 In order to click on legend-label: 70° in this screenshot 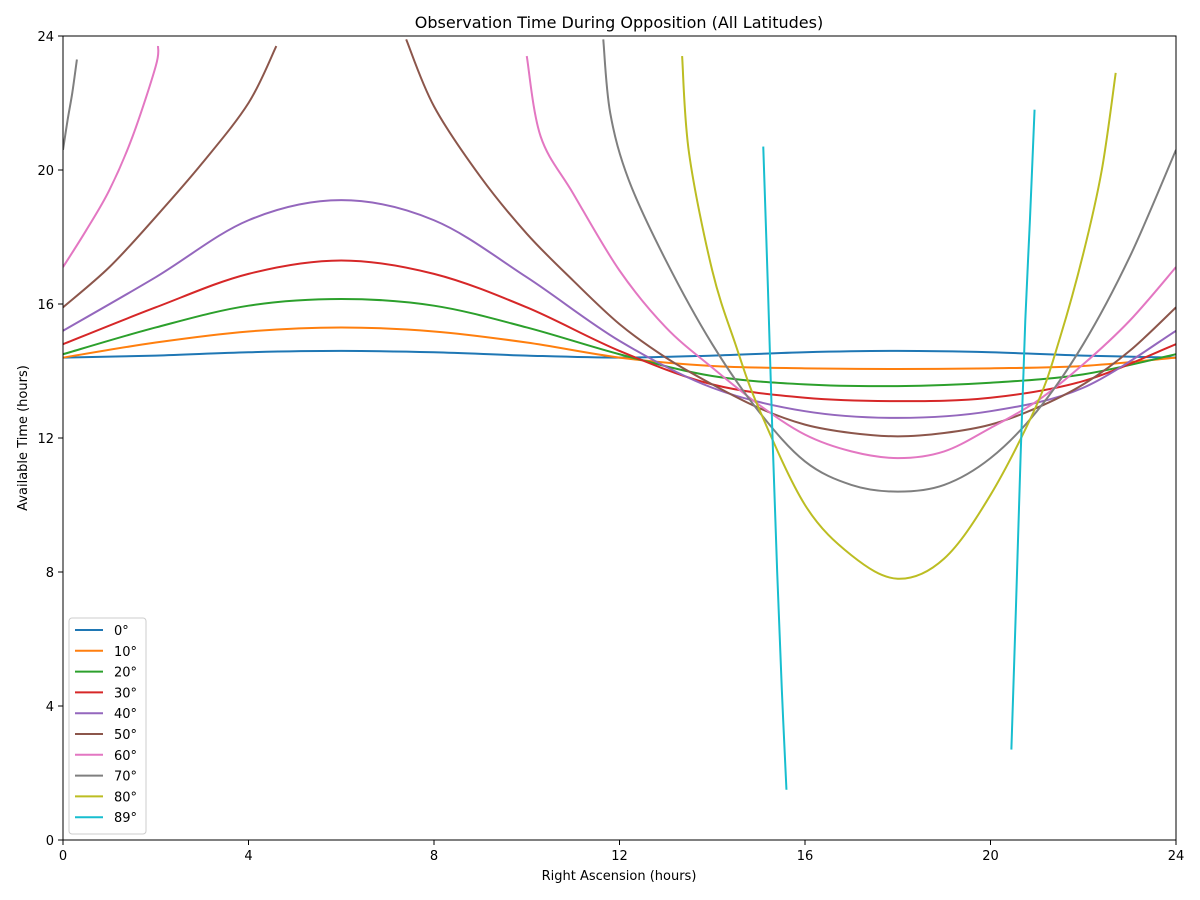, I will do `click(125, 777)`.